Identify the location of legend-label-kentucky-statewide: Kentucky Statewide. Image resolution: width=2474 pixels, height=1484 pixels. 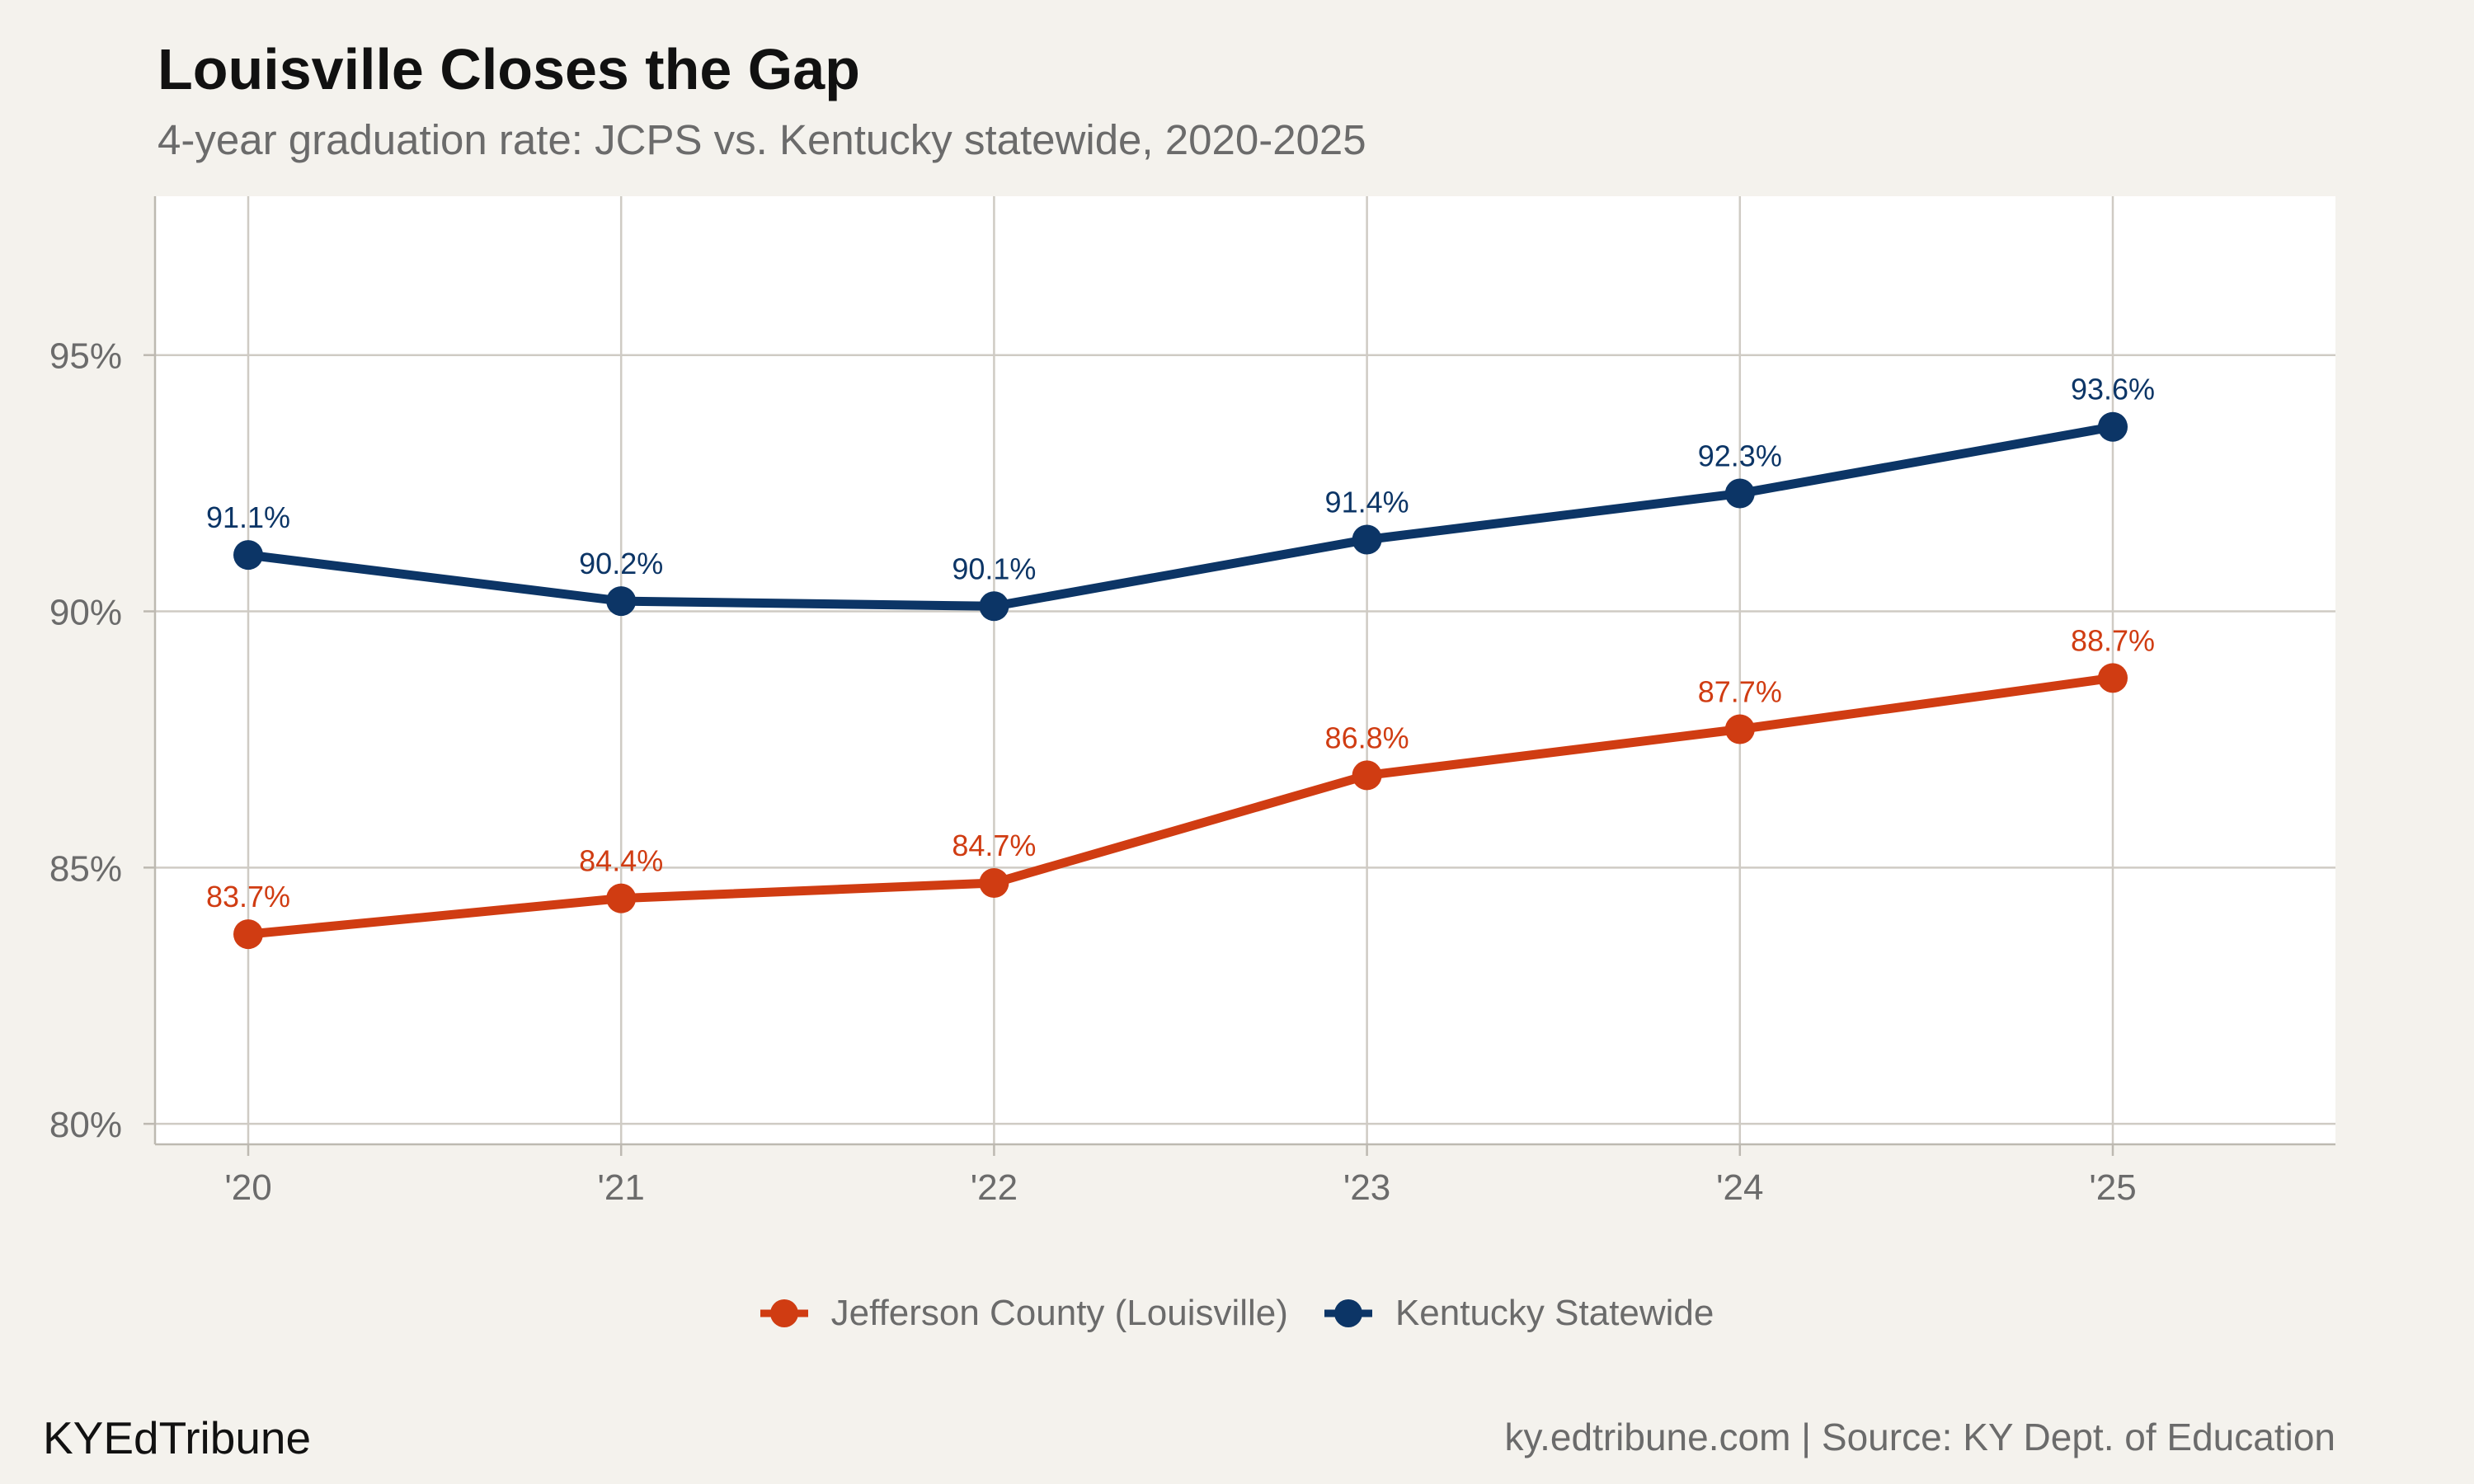
(1554, 1313).